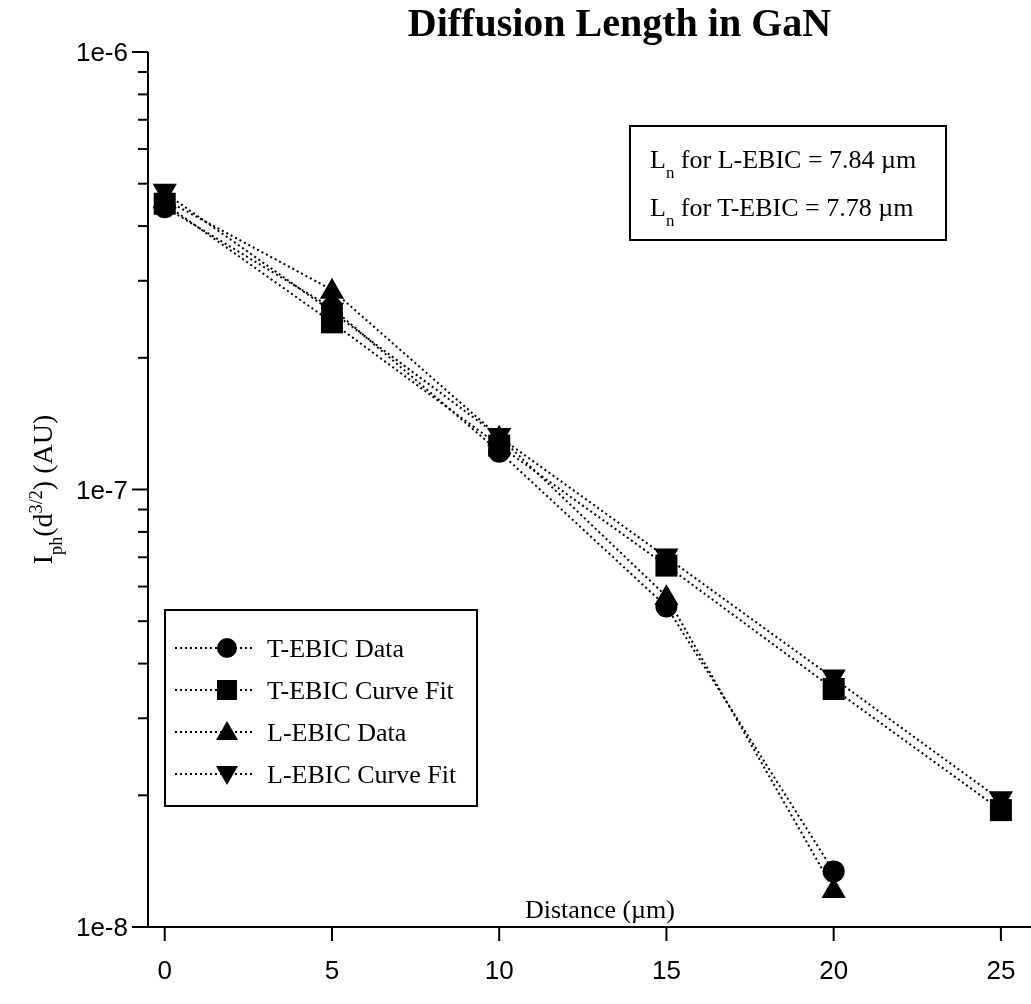  I want to click on x-tick-label: 20, so click(834, 970).